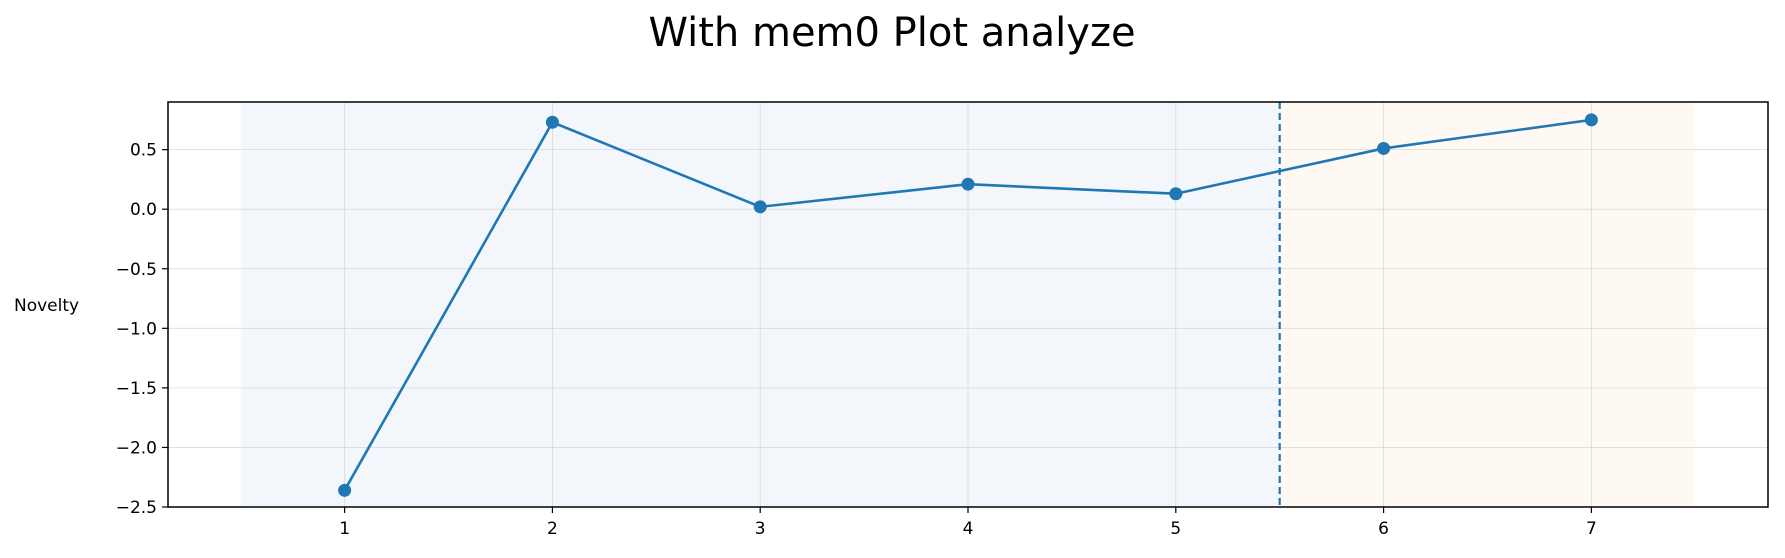  Describe the element at coordinates (143, 151) in the screenshot. I see `y-tick-label: 0.5` at that location.